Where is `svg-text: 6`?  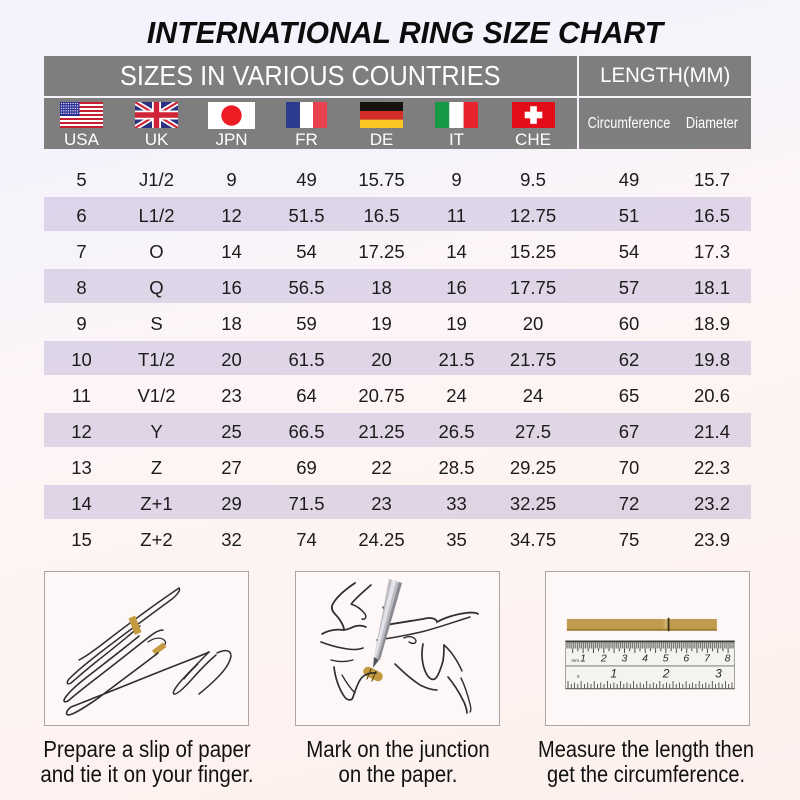 svg-text: 6 is located at coordinates (686, 659).